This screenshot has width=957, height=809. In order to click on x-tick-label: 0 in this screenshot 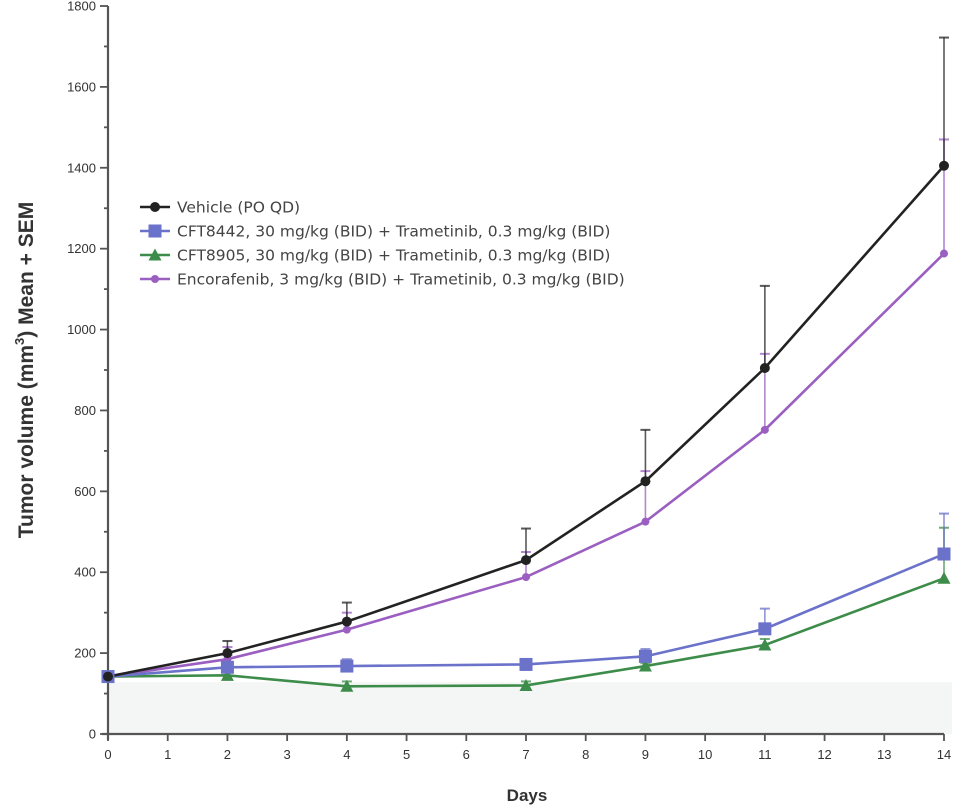, I will do `click(107, 754)`.